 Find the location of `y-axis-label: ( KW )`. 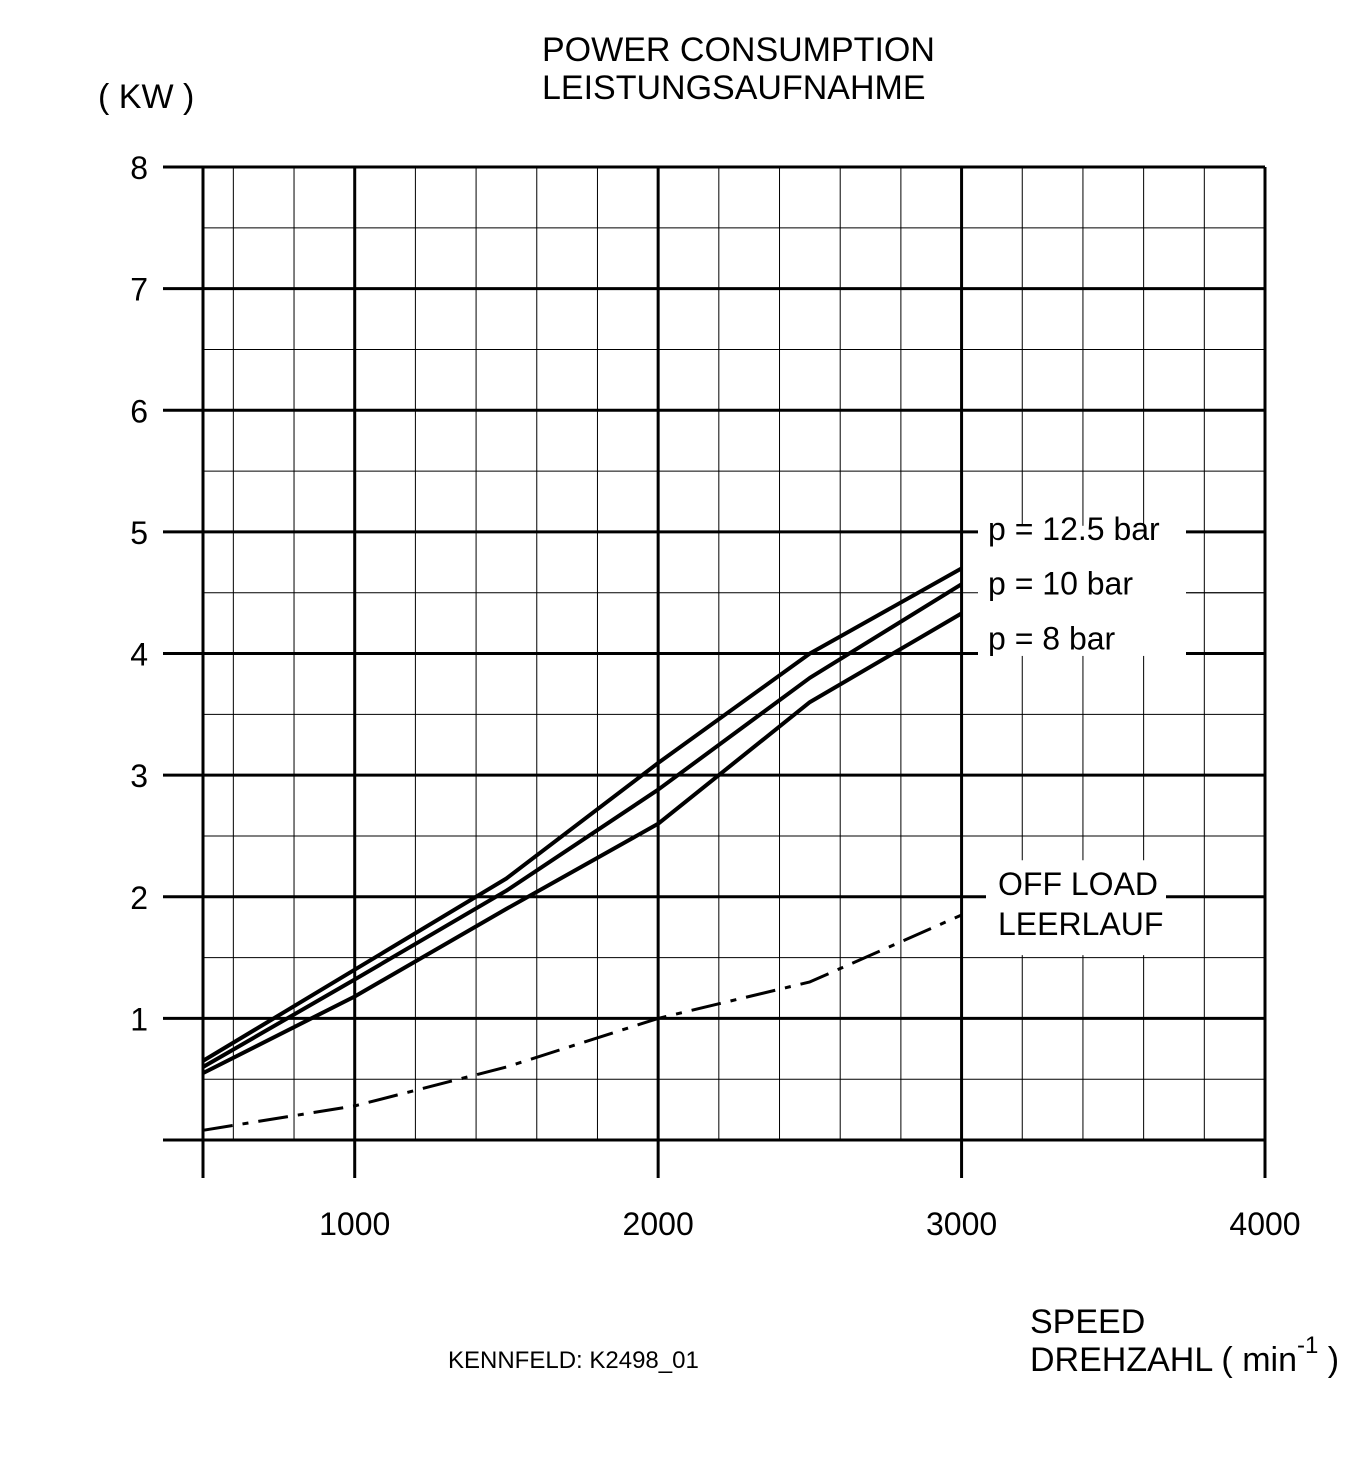

y-axis-label: ( KW ) is located at coordinates (146, 97).